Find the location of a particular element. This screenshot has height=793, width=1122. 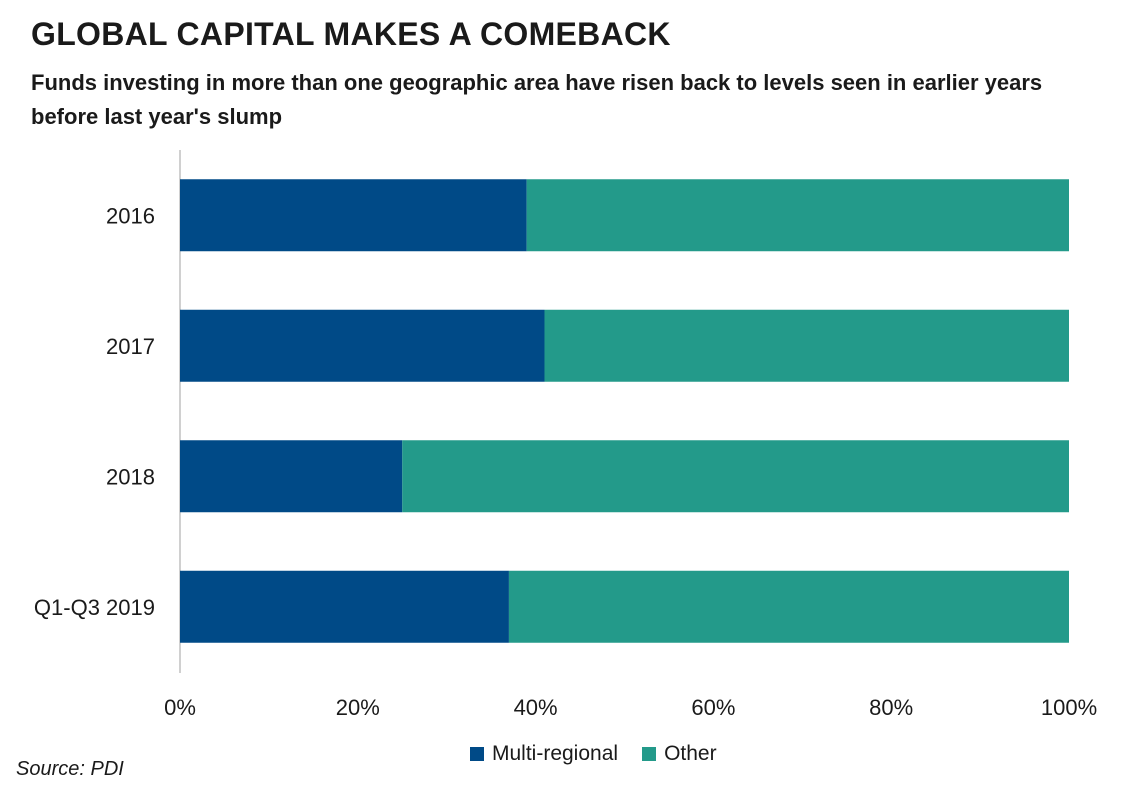

bar-other-2016 is located at coordinates (797, 215).